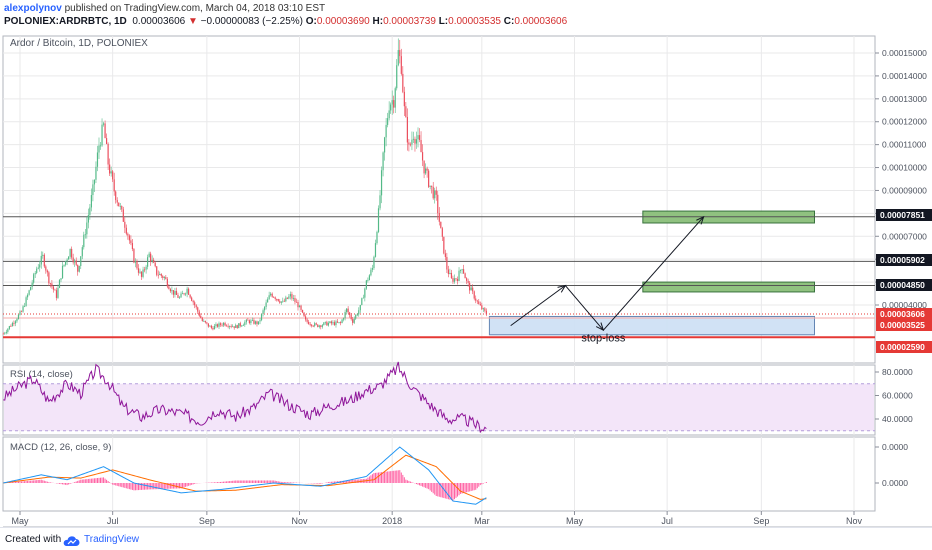 This screenshot has width=932, height=550. Describe the element at coordinates (902, 314) in the screenshot. I see `price-label: 0.00003606` at that location.